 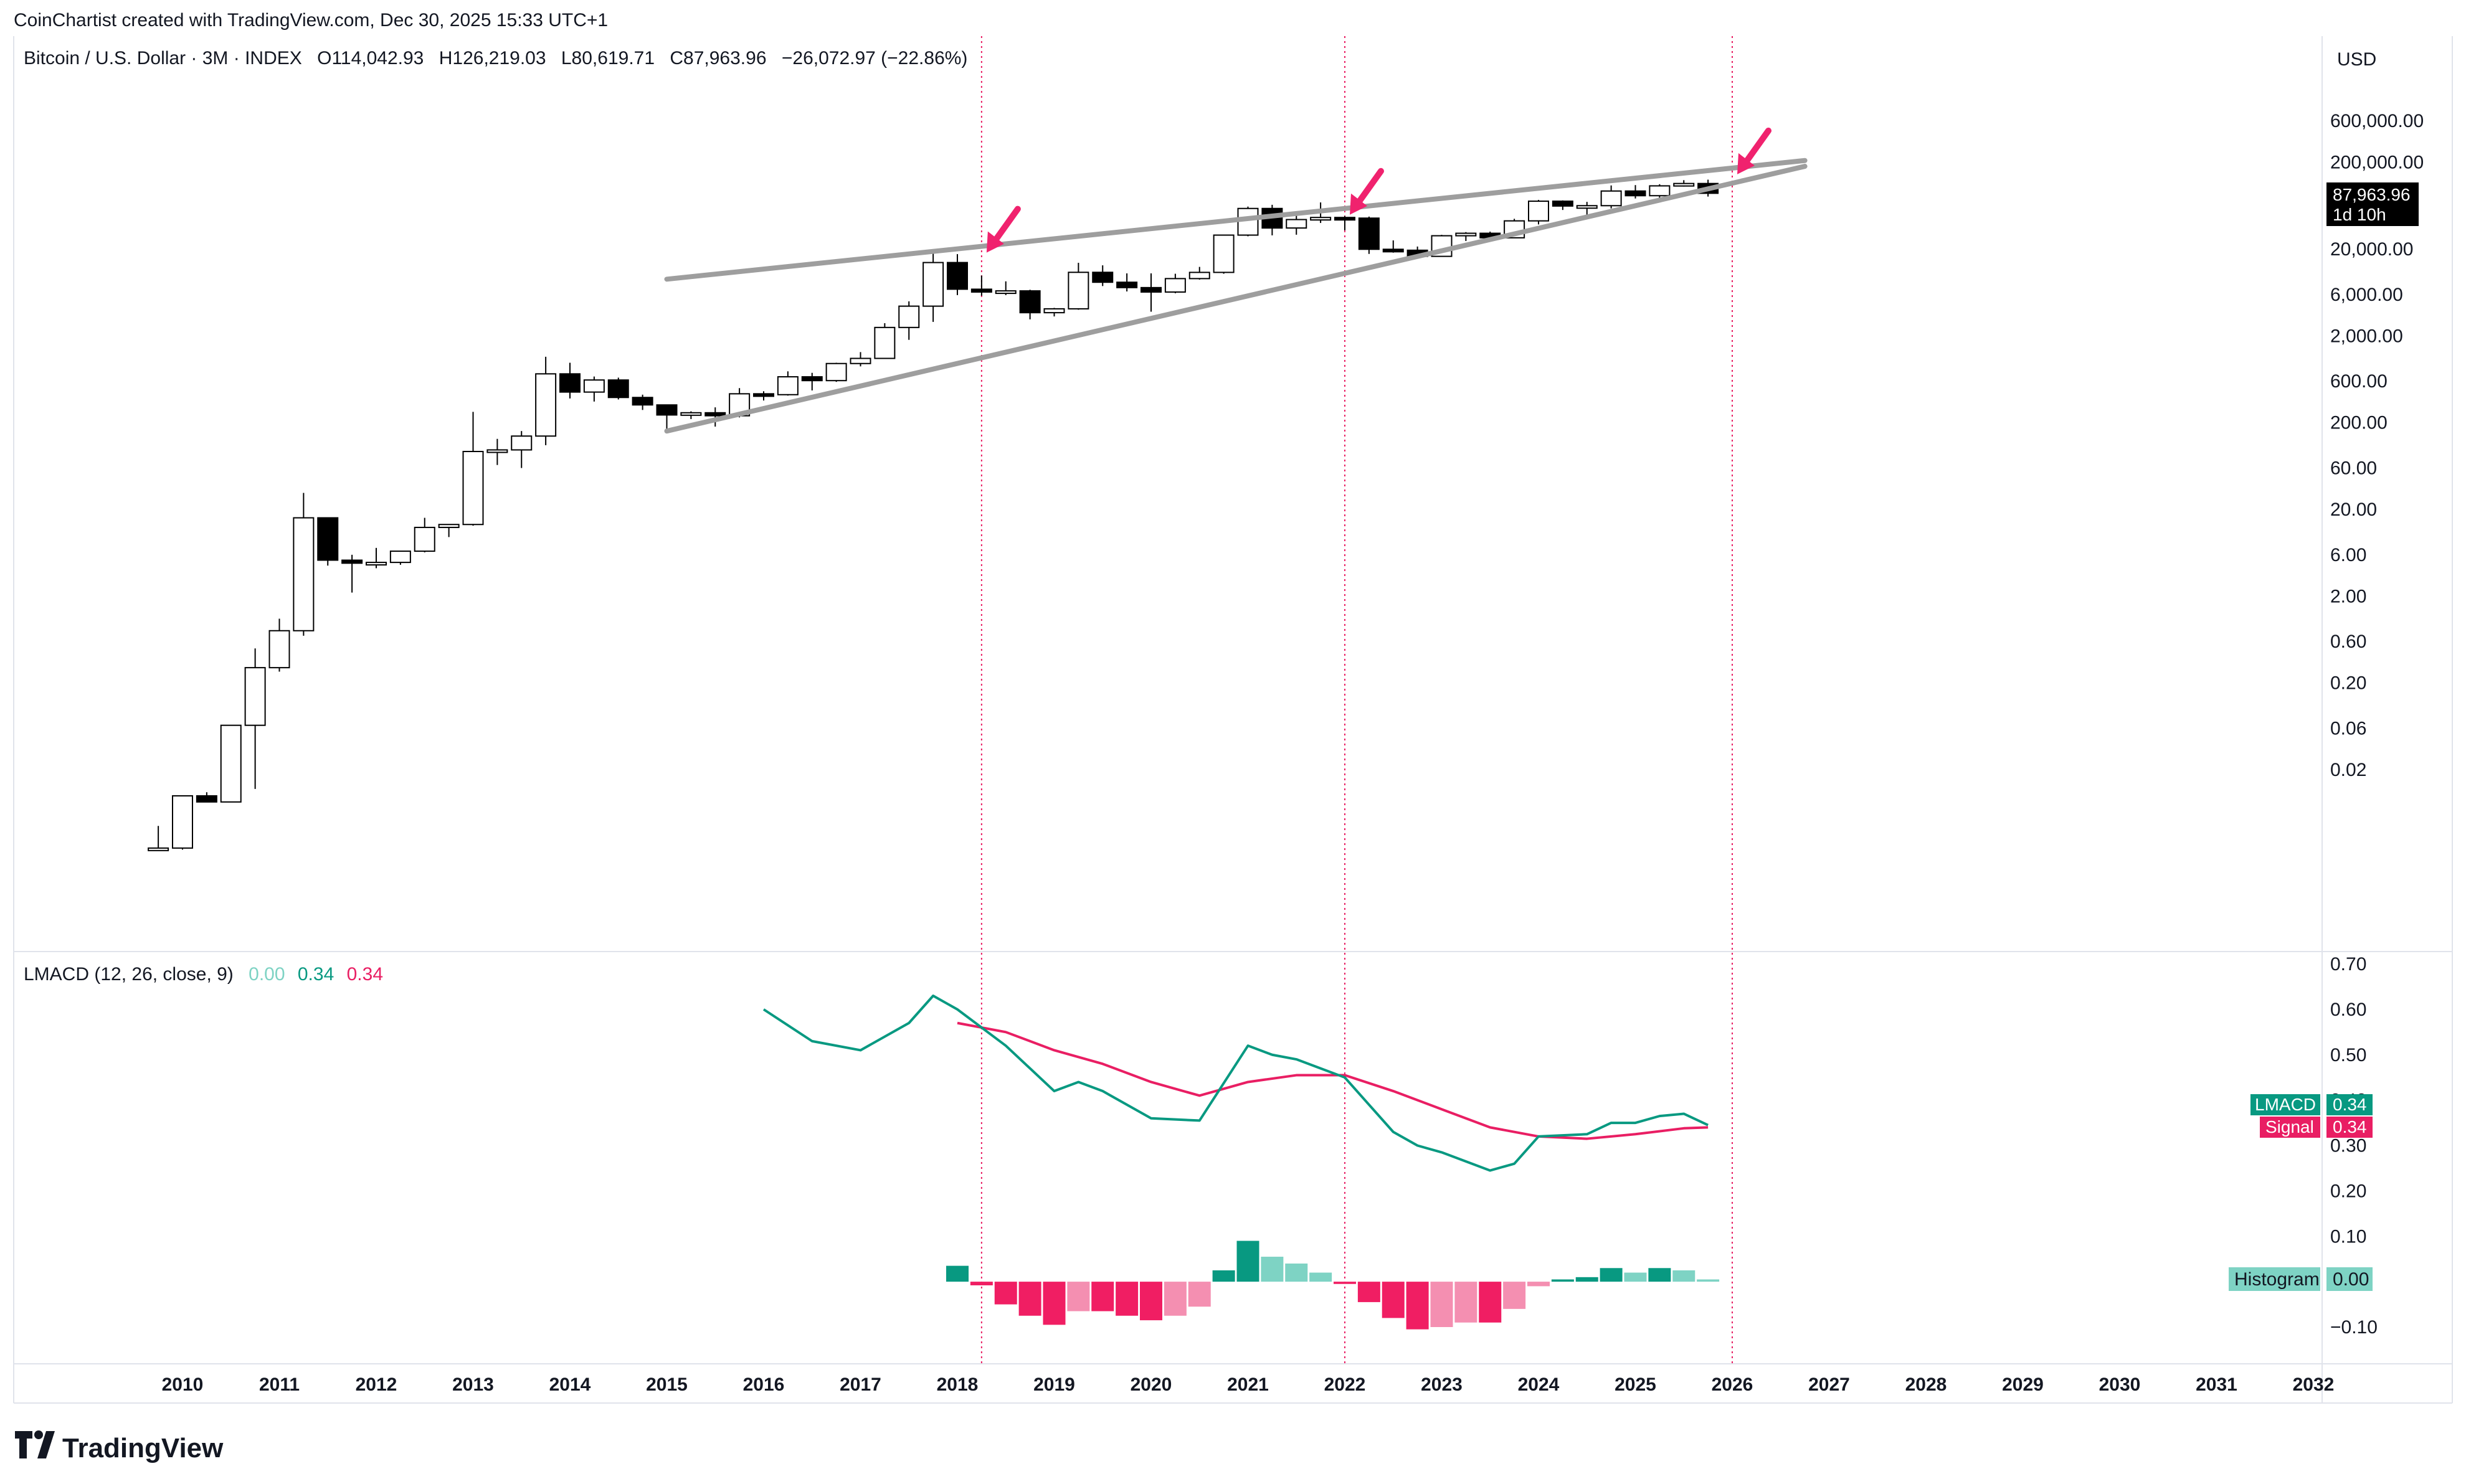 I want to click on lmacd-histogram, so click(x=1333, y=1285).